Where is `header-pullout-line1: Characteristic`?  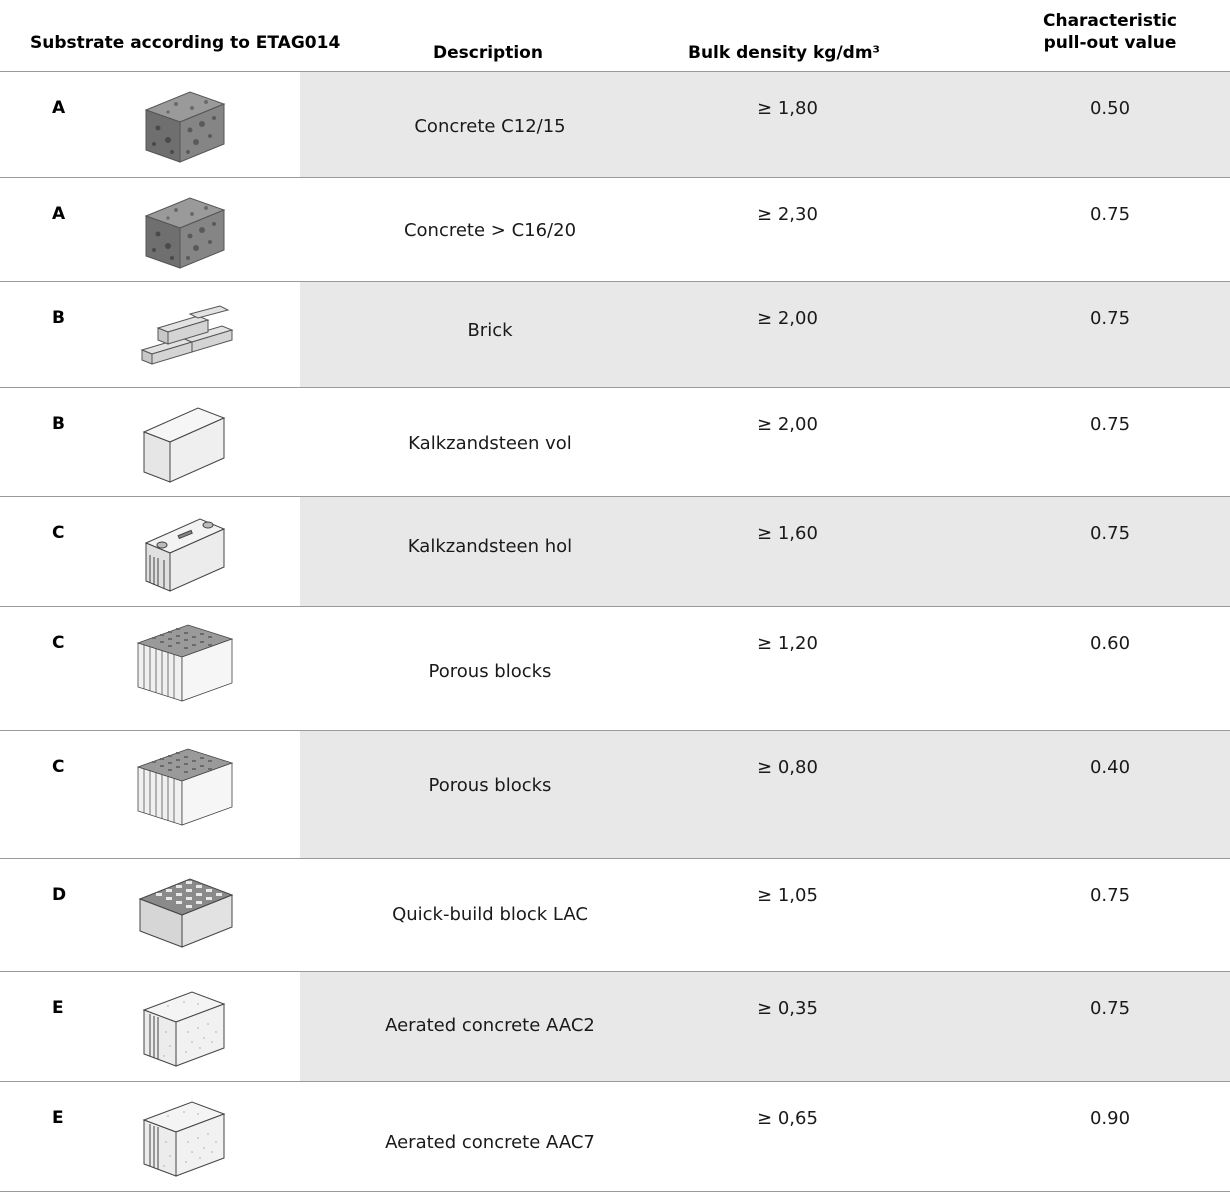 header-pullout-line1: Characteristic is located at coordinates (1110, 21).